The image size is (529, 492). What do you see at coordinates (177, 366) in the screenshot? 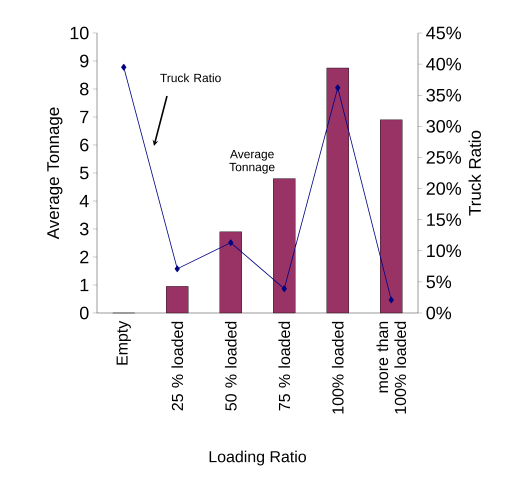
I see `x-tick-label: 25 % loaded` at bounding box center [177, 366].